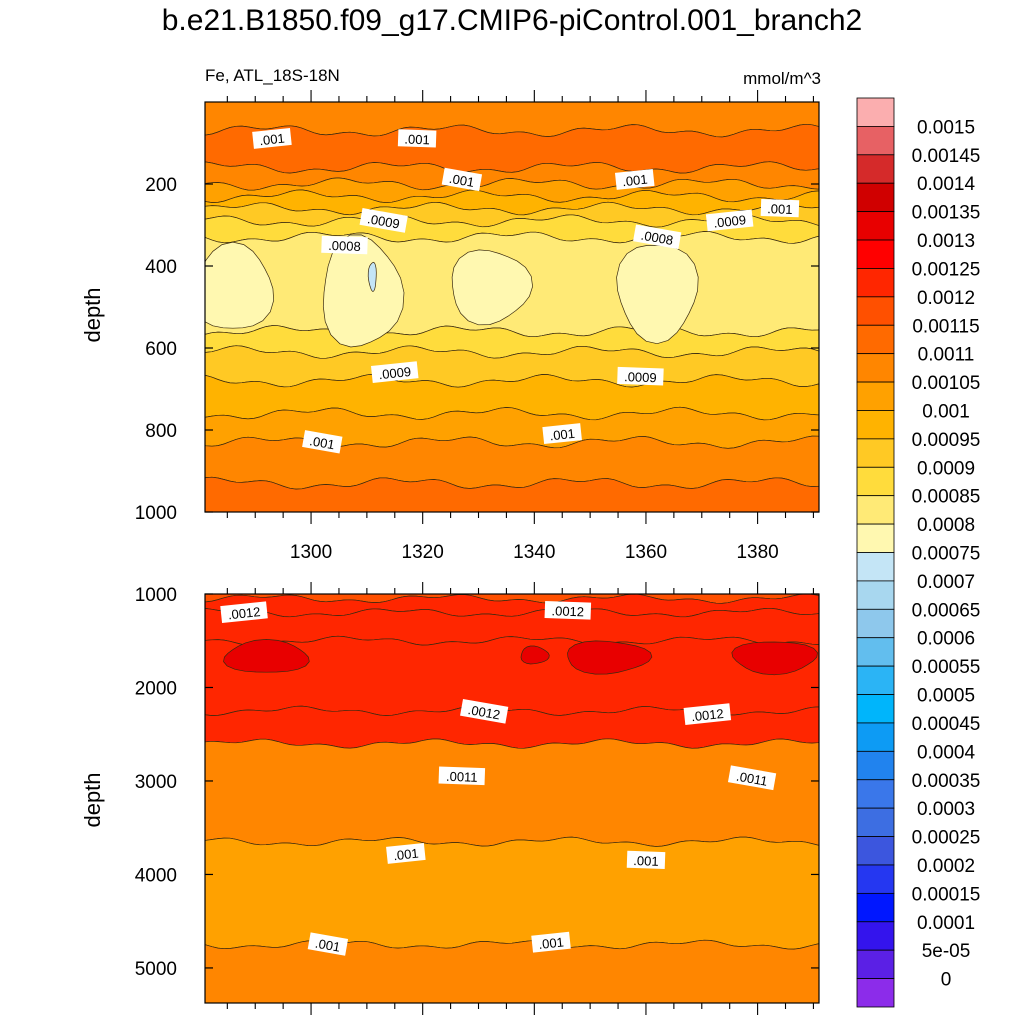 Image resolution: width=1024 pixels, height=1024 pixels. Describe the element at coordinates (946, 298) in the screenshot. I see `colorbar-label: 0.0012` at that location.